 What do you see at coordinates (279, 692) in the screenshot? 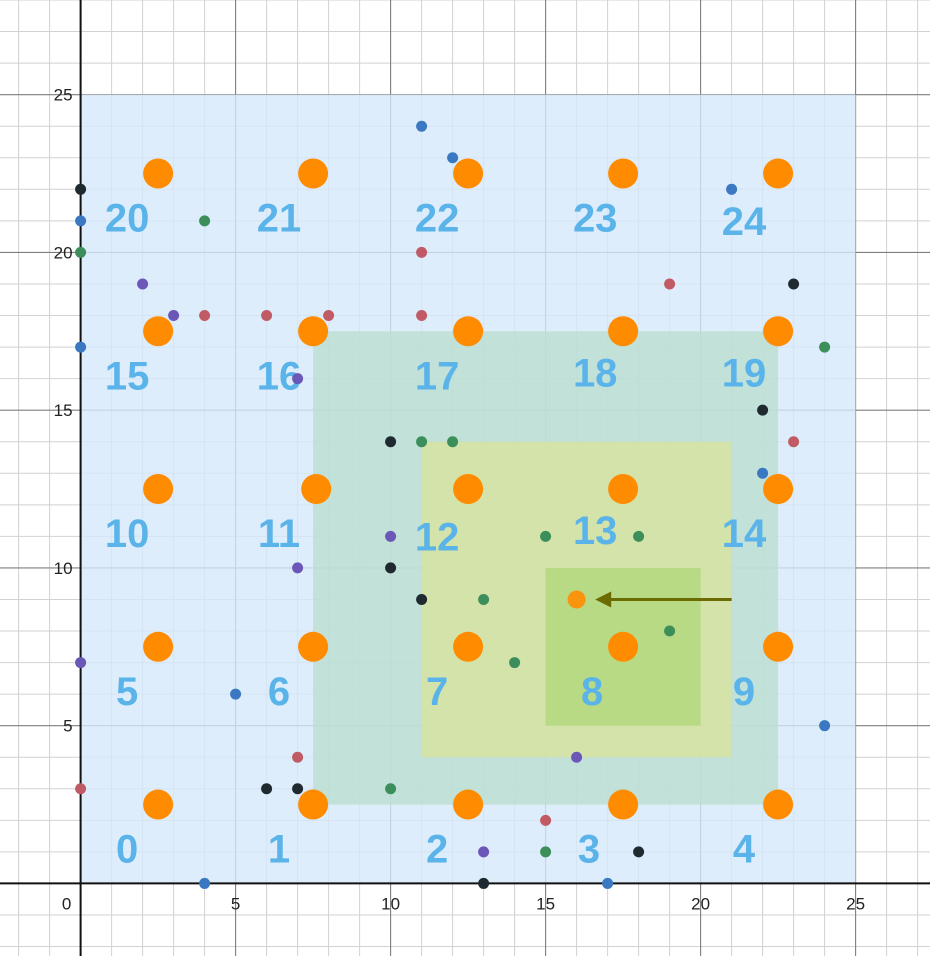
I see `cell-label: 6` at bounding box center [279, 692].